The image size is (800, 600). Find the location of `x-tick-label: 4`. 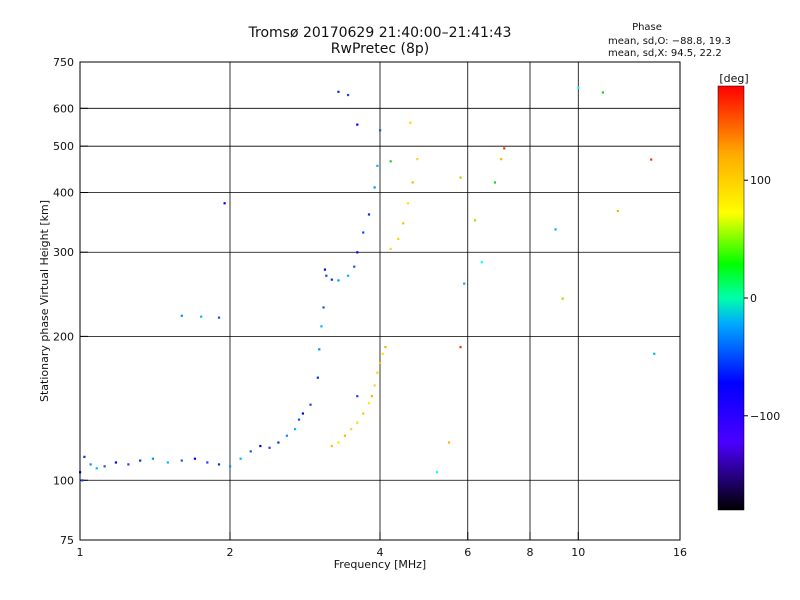

x-tick-label: 4 is located at coordinates (380, 552).